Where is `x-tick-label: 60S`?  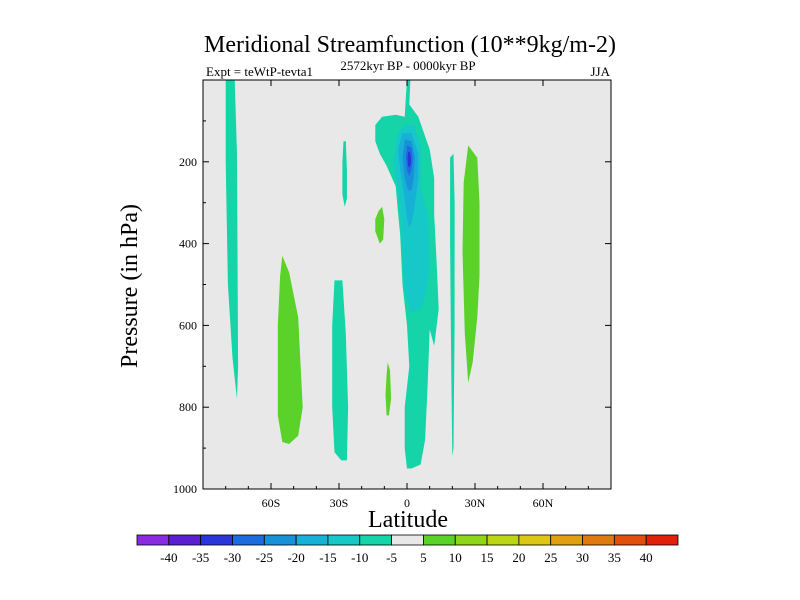 x-tick-label: 60S is located at coordinates (271, 503).